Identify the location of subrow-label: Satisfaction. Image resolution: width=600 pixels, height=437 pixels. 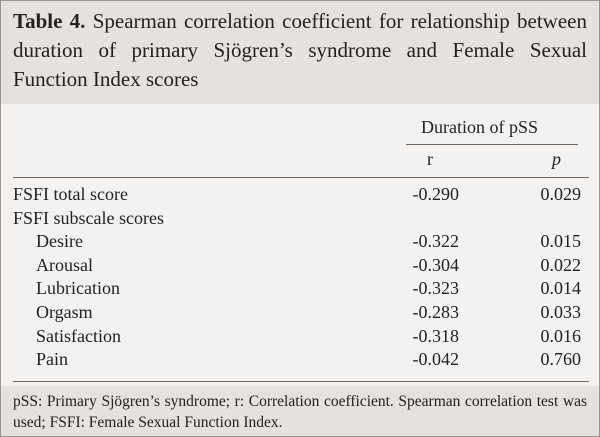
(78, 335).